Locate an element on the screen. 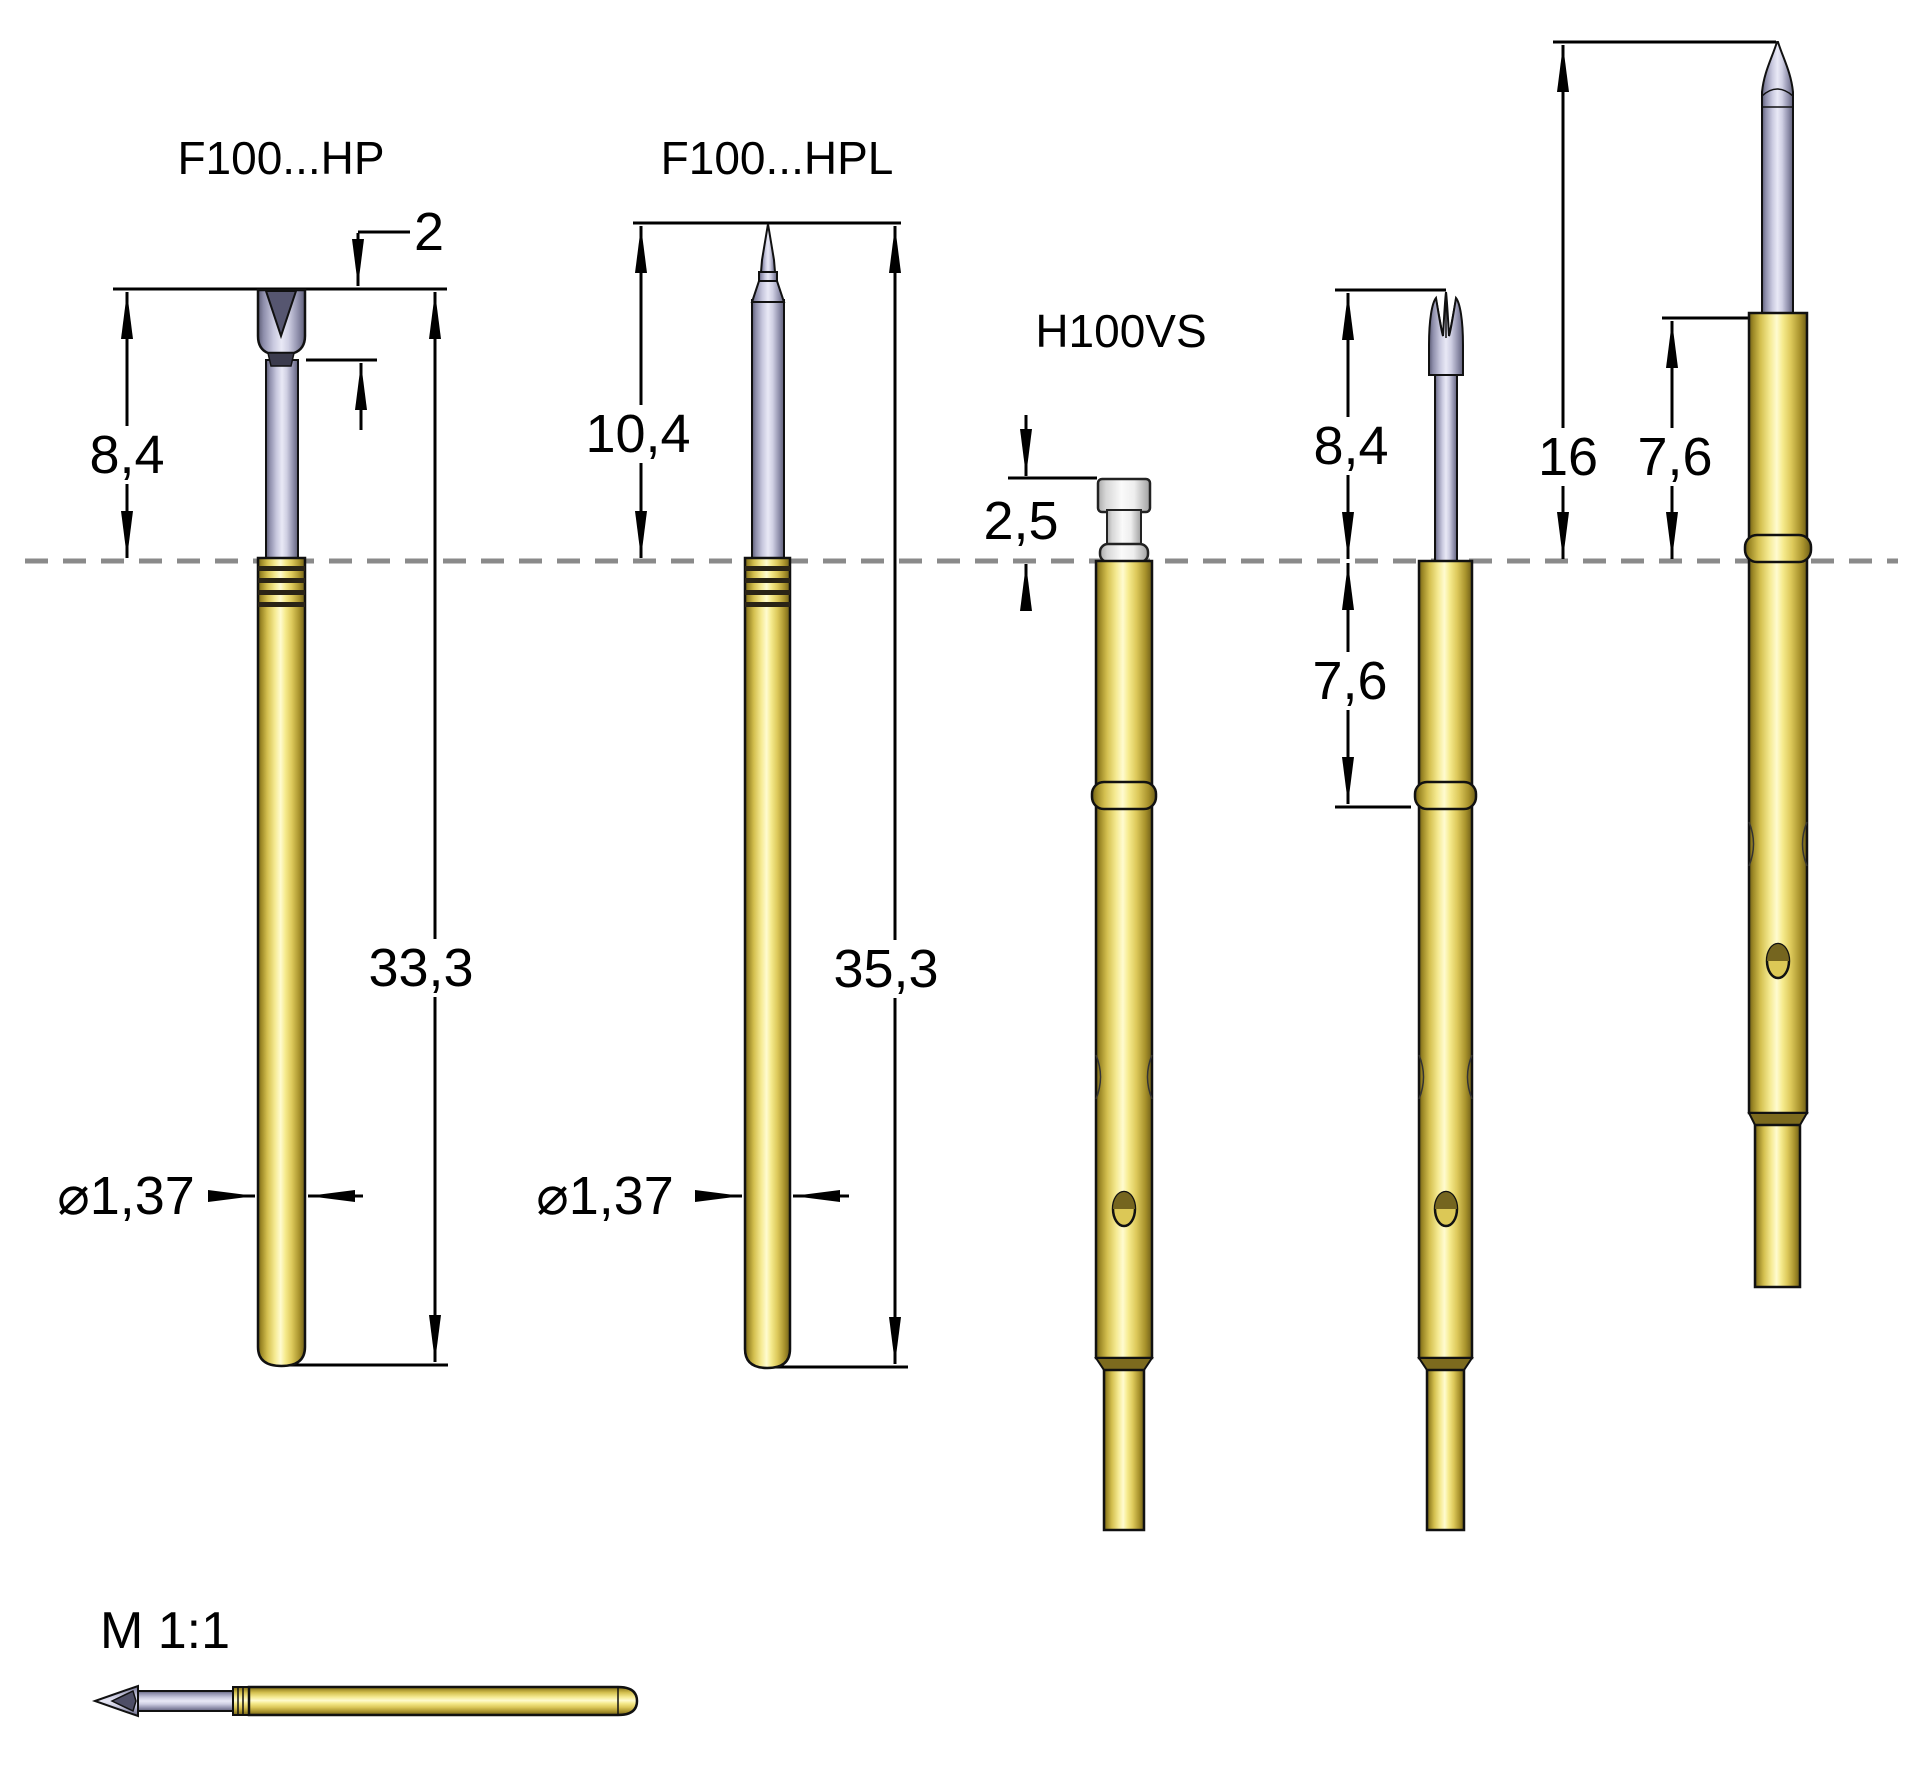  probe-f100hpl-drawing is located at coordinates (767, 796).